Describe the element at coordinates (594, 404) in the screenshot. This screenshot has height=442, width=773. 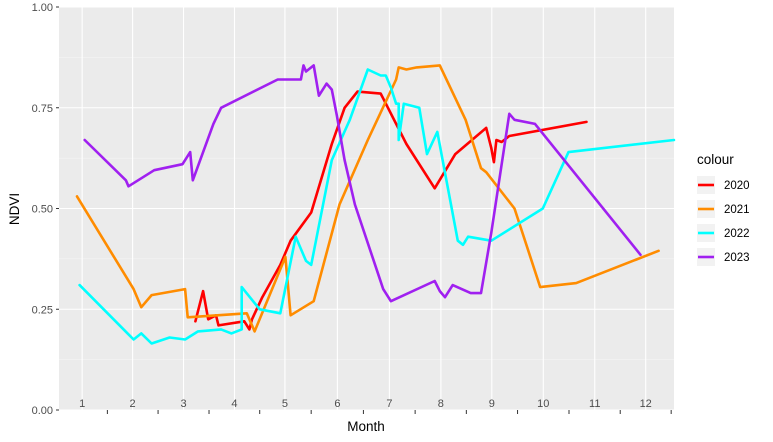
I see `month-label: 11` at that location.